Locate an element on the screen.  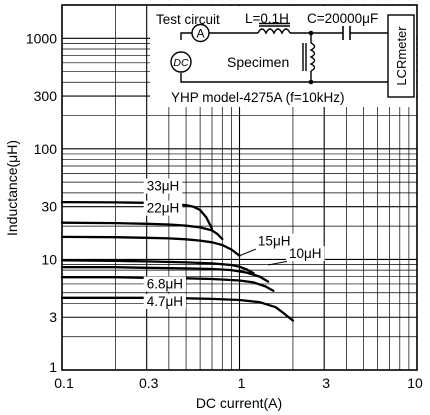
x-tick-label: 3 is located at coordinates (326, 383).